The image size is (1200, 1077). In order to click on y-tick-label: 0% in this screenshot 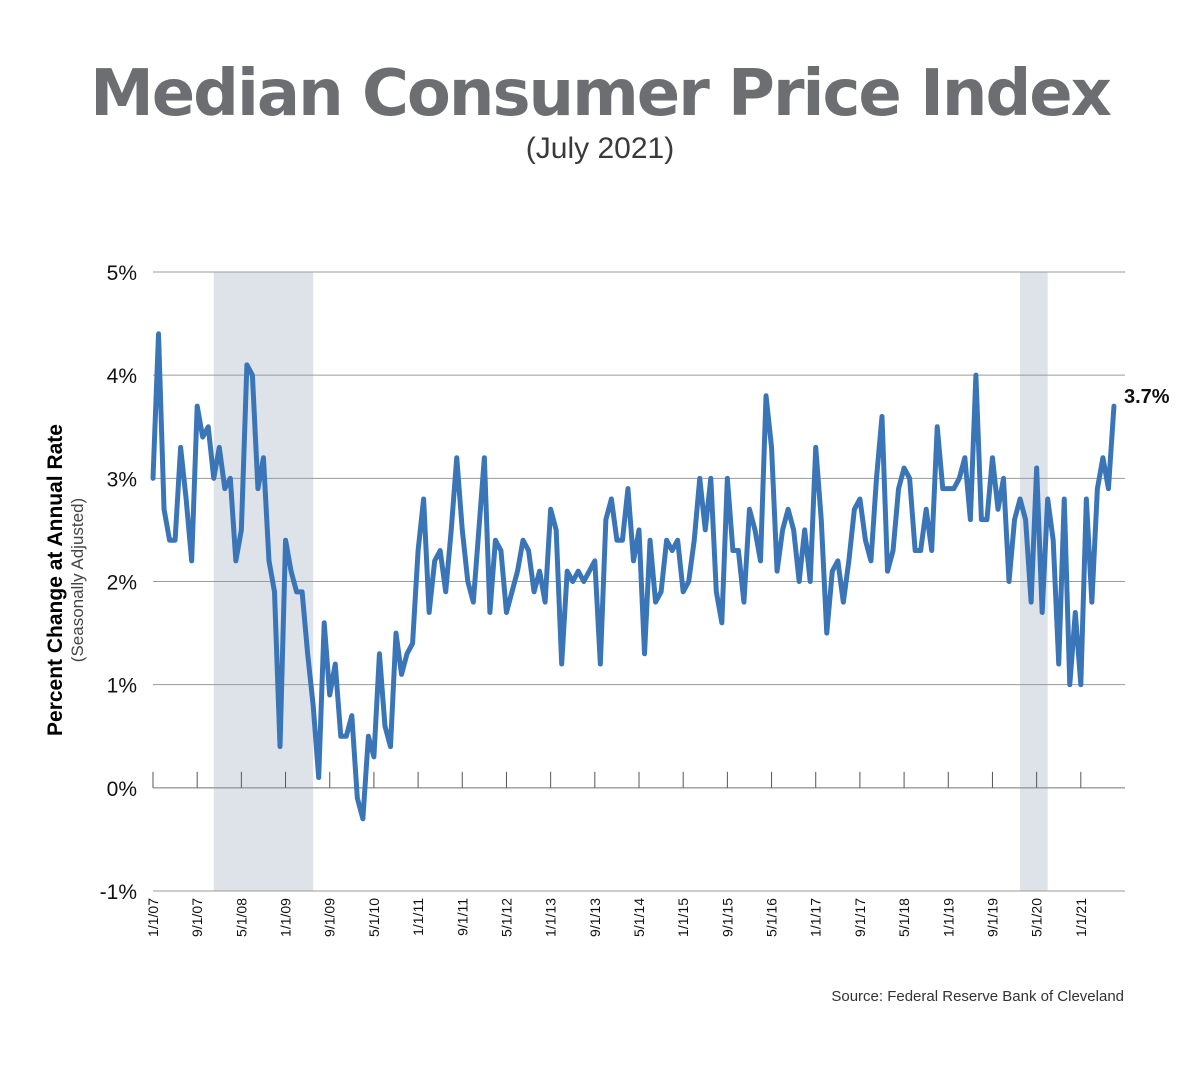, I will do `click(122, 789)`.